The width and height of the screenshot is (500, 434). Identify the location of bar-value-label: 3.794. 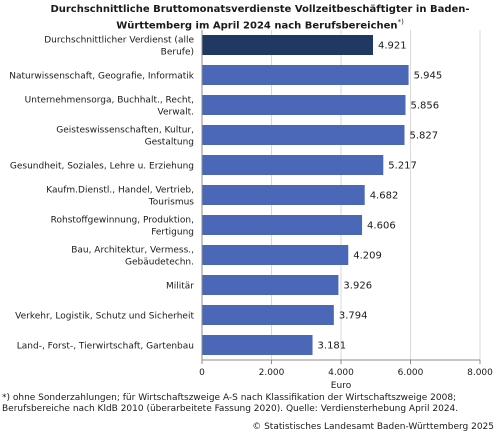
(353, 316).